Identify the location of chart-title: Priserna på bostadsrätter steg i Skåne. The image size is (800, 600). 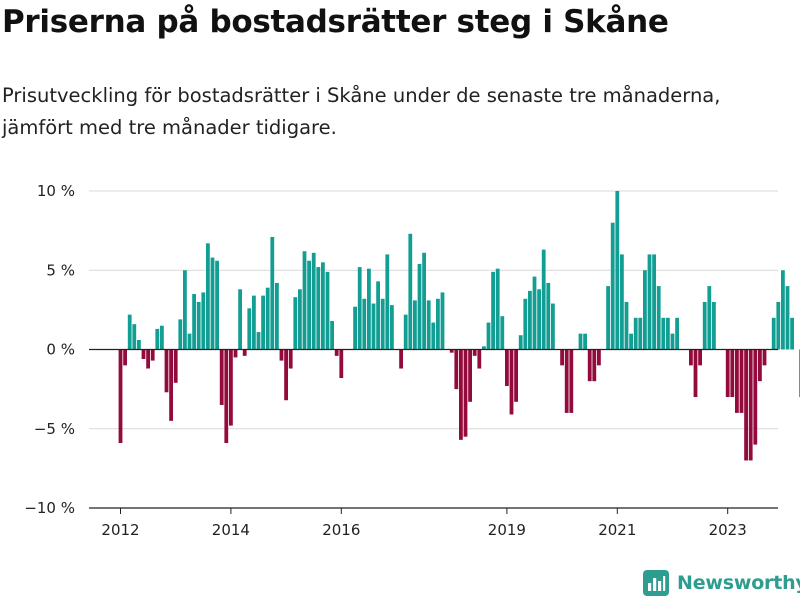
(335, 22).